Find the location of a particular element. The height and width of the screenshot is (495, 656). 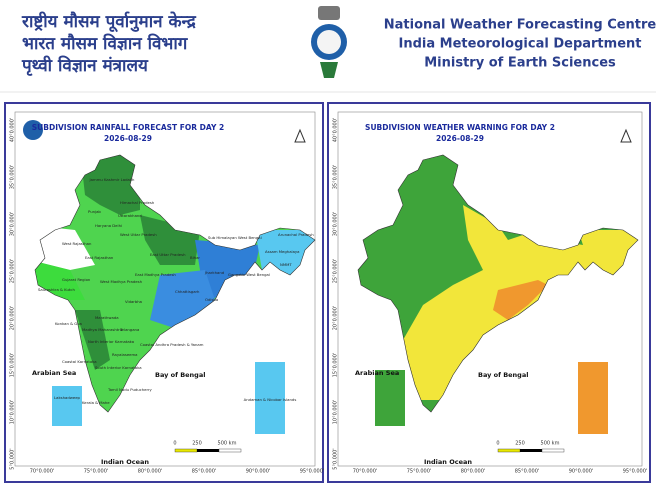

subdivision-label: Coastal Karnataka is located at coordinates (79, 361).